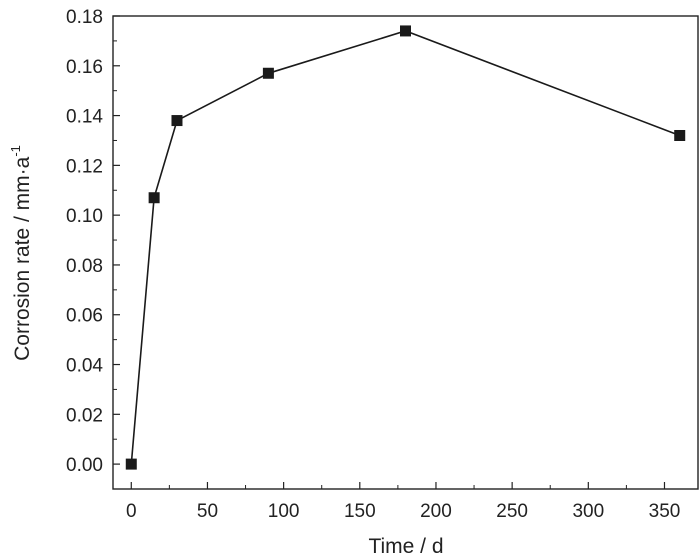  Describe the element at coordinates (84, 216) in the screenshot. I see `y-tick-label: 0.10` at that location.